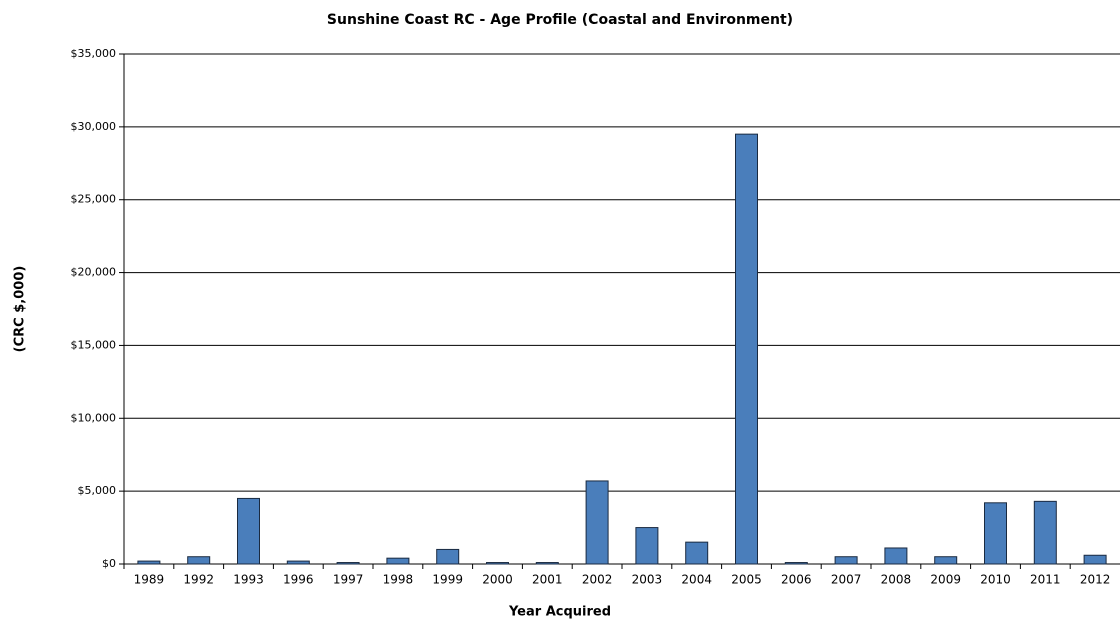 The height and width of the screenshot is (621, 1120). Describe the element at coordinates (298, 580) in the screenshot. I see `x-tick-label: 1996` at that location.